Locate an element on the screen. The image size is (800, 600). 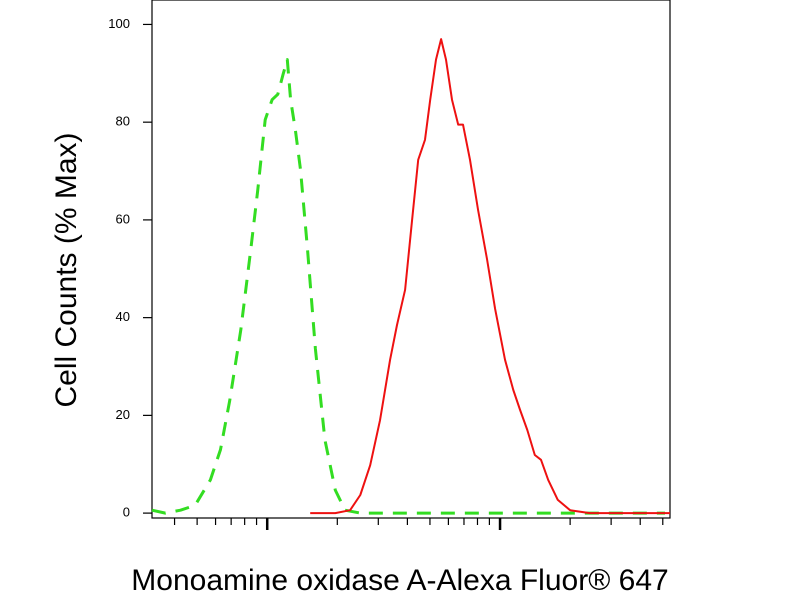
x-axis-label: Monoamine oxidase A-Alexa Fluor® 647 is located at coordinates (399, 580).